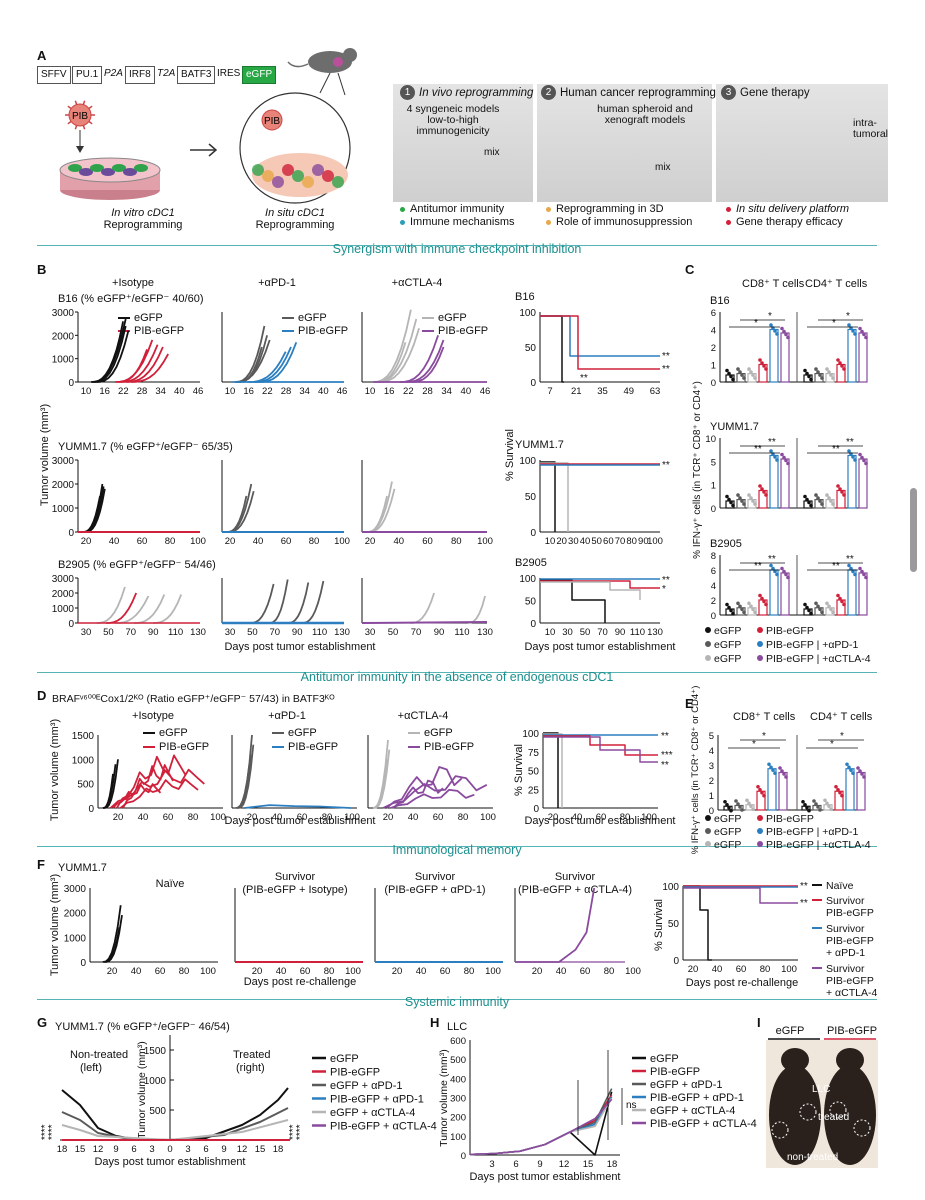 This screenshot has width=925, height=1200. What do you see at coordinates (42, 1022) in the screenshot?
I see `panel-label-g: G` at bounding box center [42, 1022].